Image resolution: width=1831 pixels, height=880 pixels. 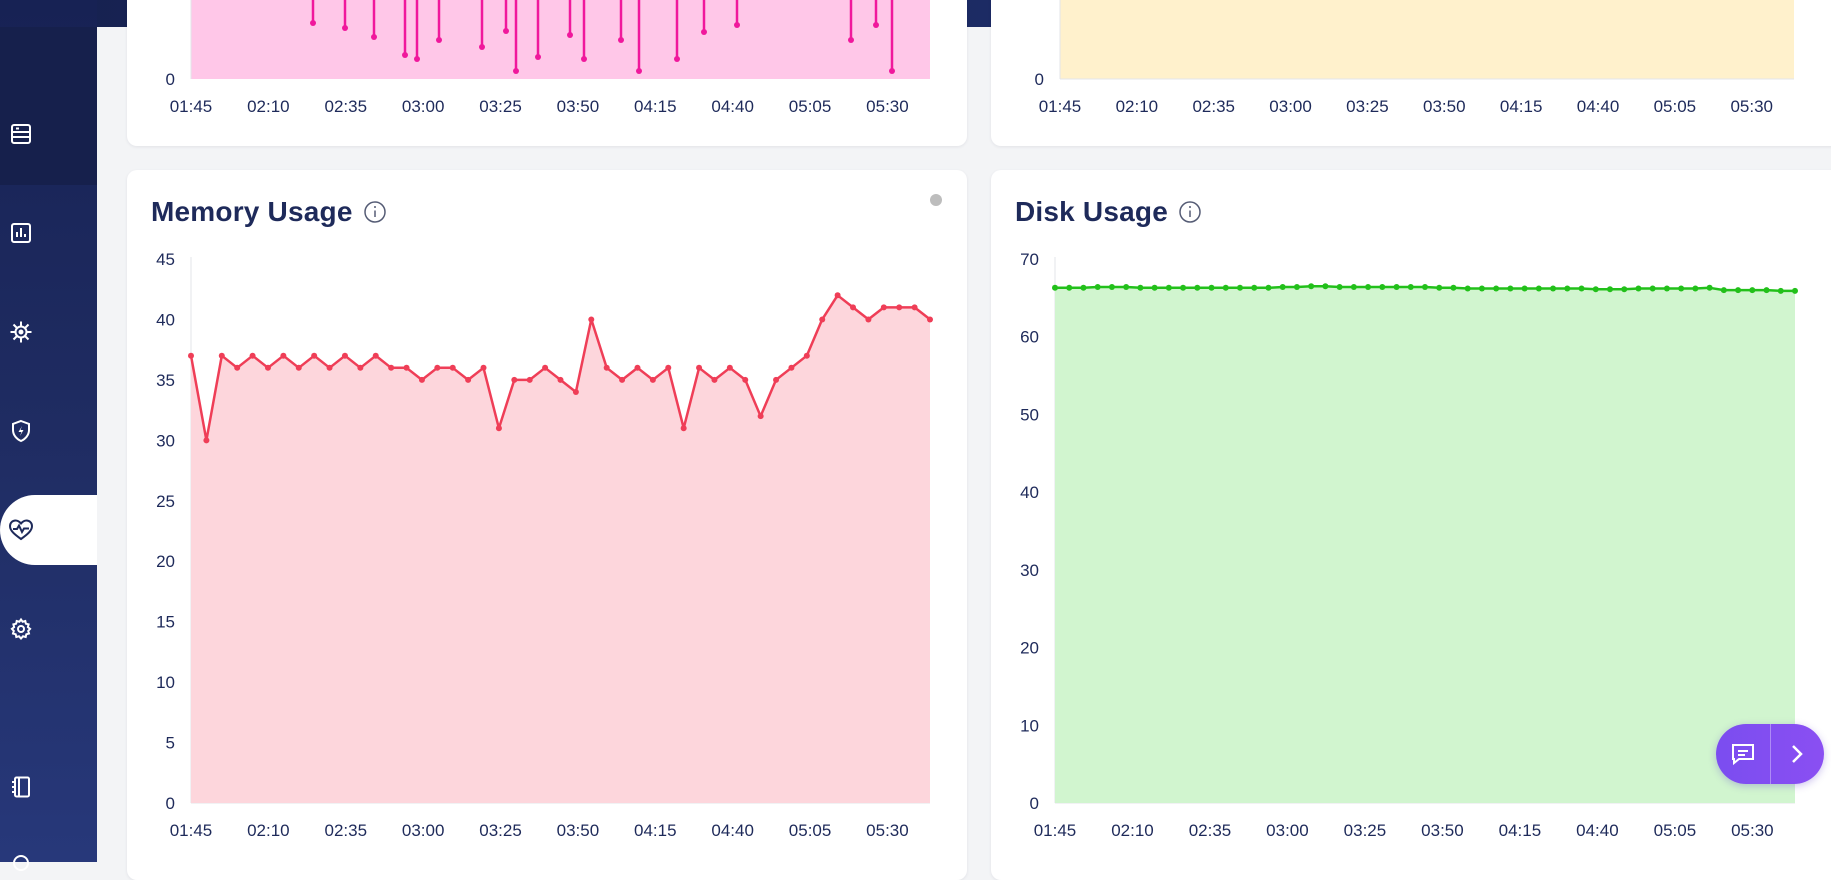 I want to click on sidebar-top-block, so click(x=48, y=106).